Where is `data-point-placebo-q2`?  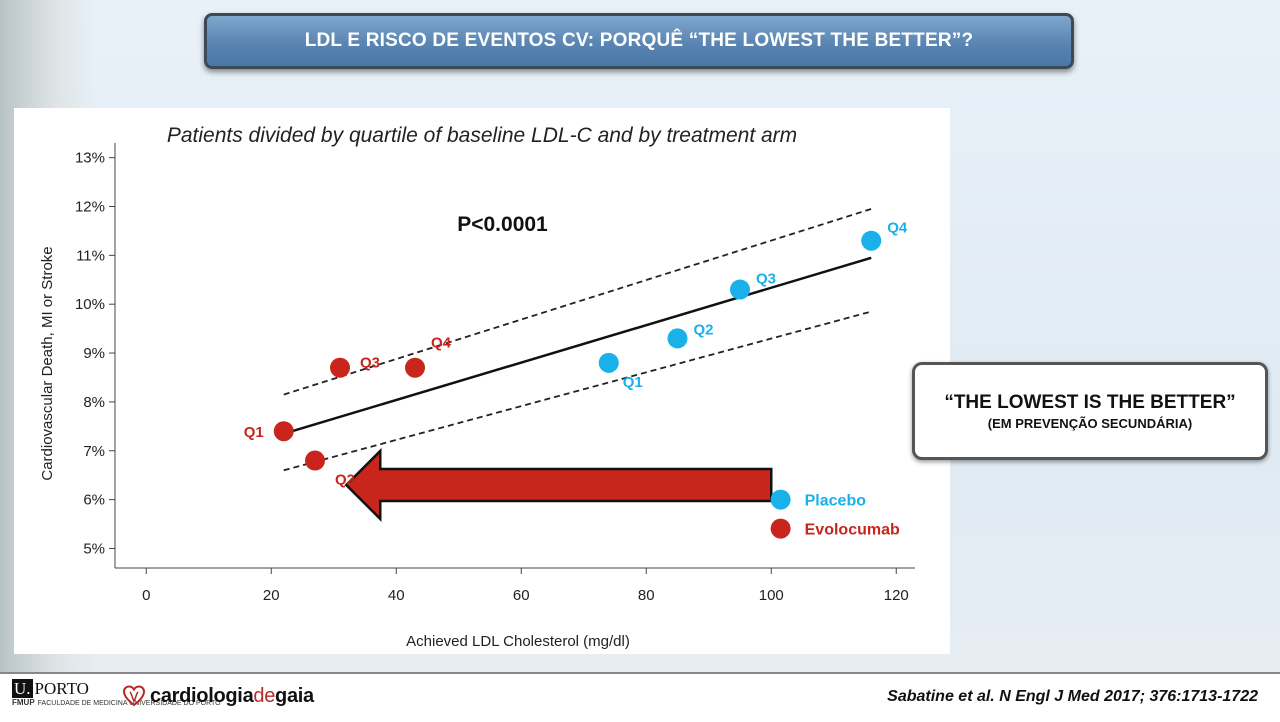
data-point-placebo-q2 is located at coordinates (677, 338).